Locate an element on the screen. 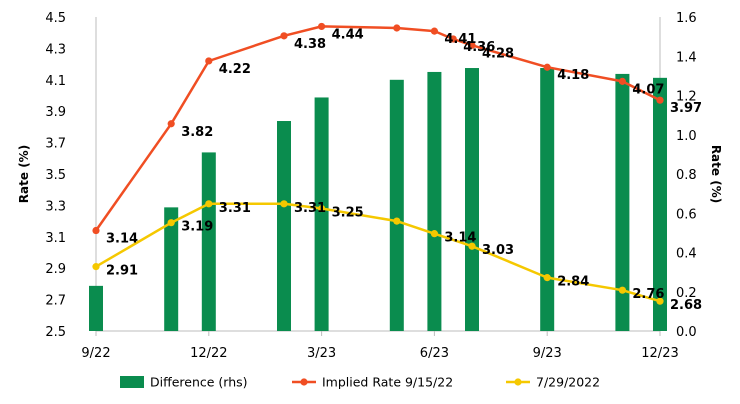 The width and height of the screenshot is (740, 404). data-label: 2.91 is located at coordinates (122, 271).